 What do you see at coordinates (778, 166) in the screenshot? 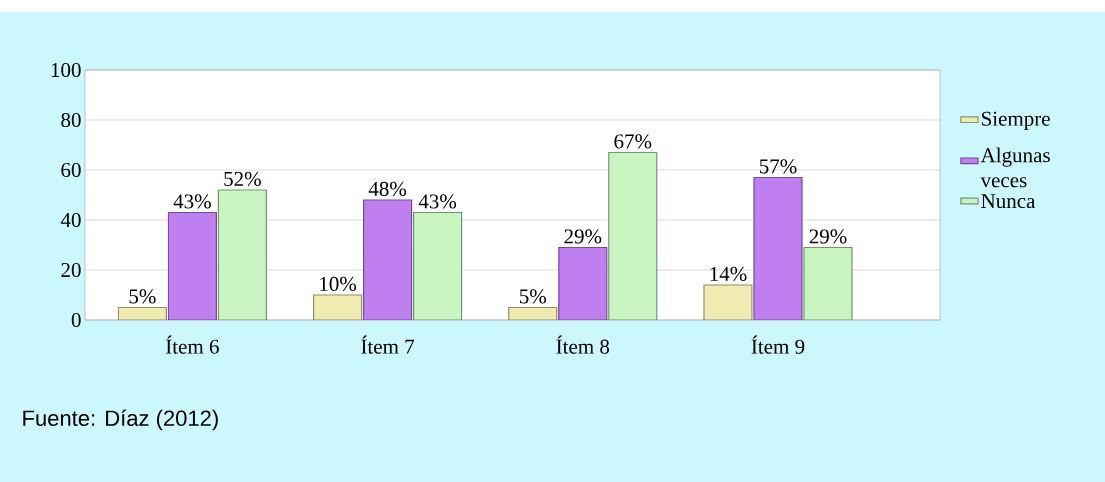
I see `data-label: 57%` at bounding box center [778, 166].